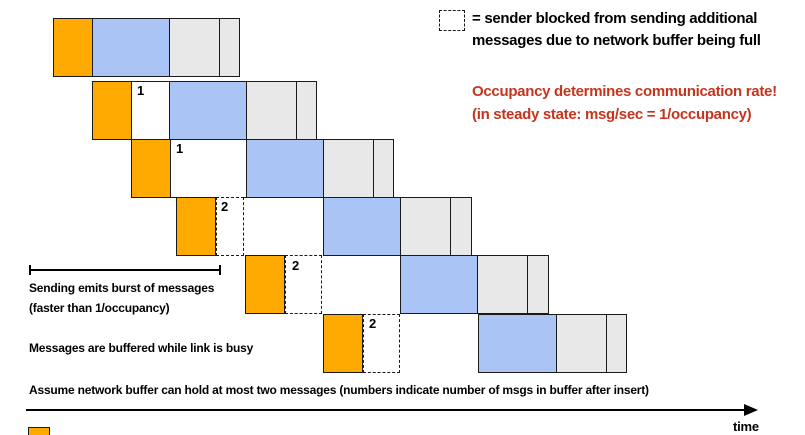  I want to click on burst-caption-line1: Sending emits burst of messages, so click(122, 288).